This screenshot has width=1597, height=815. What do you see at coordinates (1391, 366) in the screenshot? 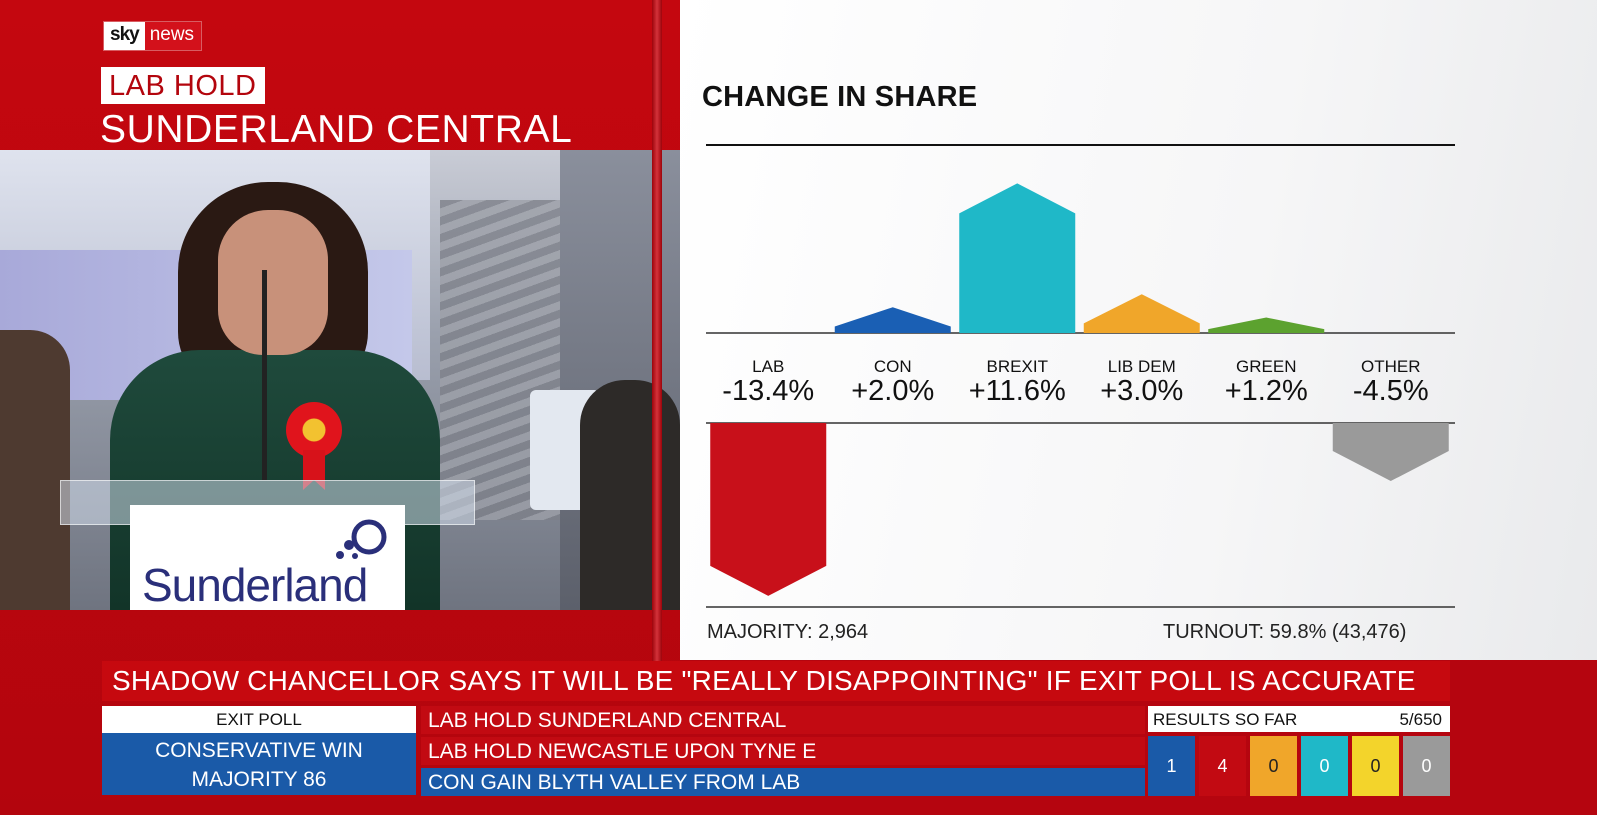
I see `category-label-other: OTHER` at bounding box center [1391, 366].